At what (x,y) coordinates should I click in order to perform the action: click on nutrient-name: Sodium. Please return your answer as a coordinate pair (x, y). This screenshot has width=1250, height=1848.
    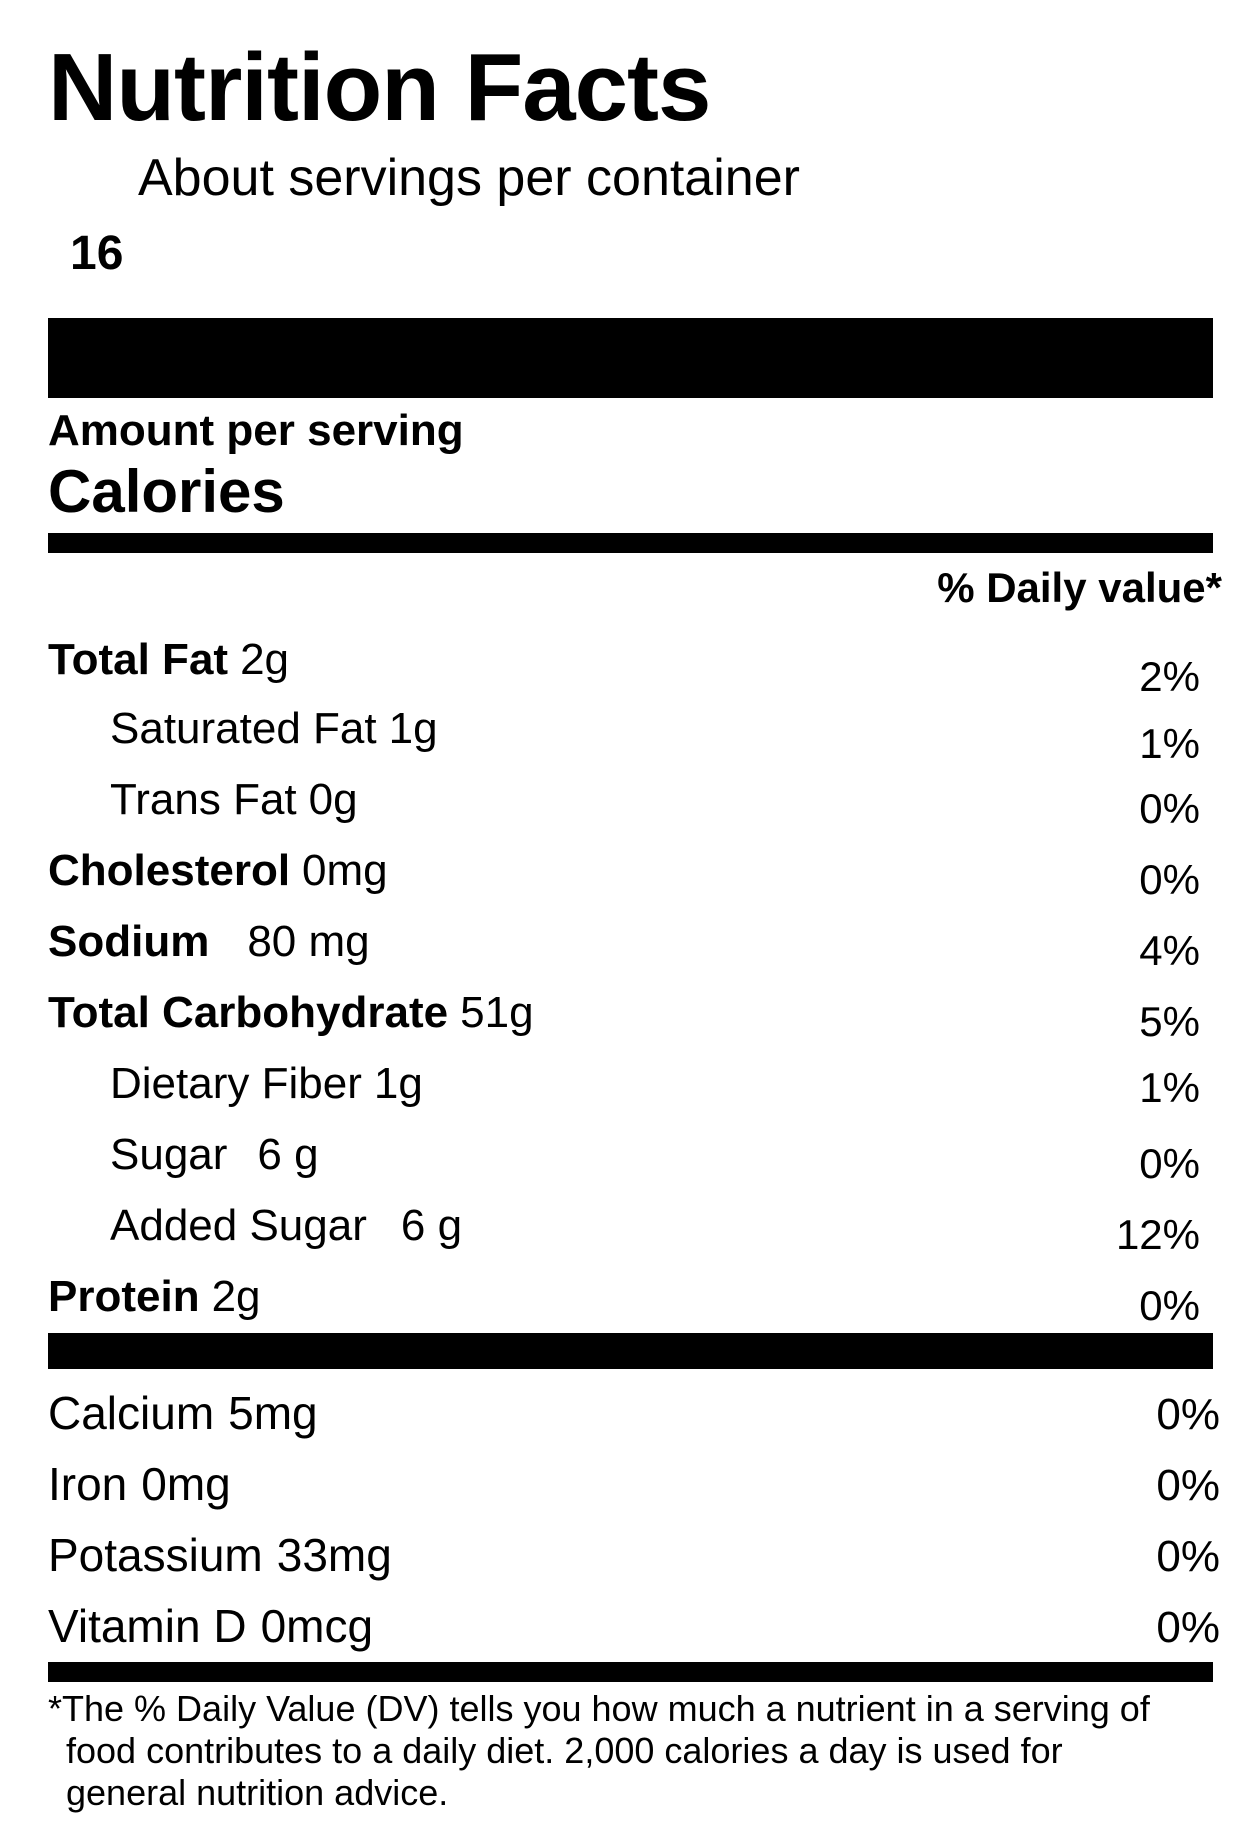
    Looking at the image, I should click on (129, 941).